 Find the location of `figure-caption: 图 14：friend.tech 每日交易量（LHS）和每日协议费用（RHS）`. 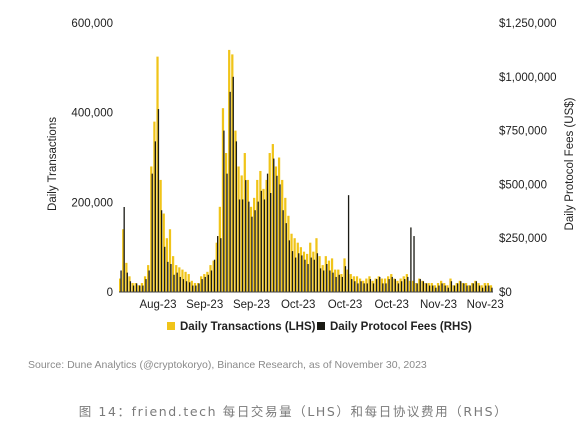

figure-caption: 图 14：friend.tech 每日交易量（LHS）和每日协议费用（RHS） is located at coordinates (293, 411).